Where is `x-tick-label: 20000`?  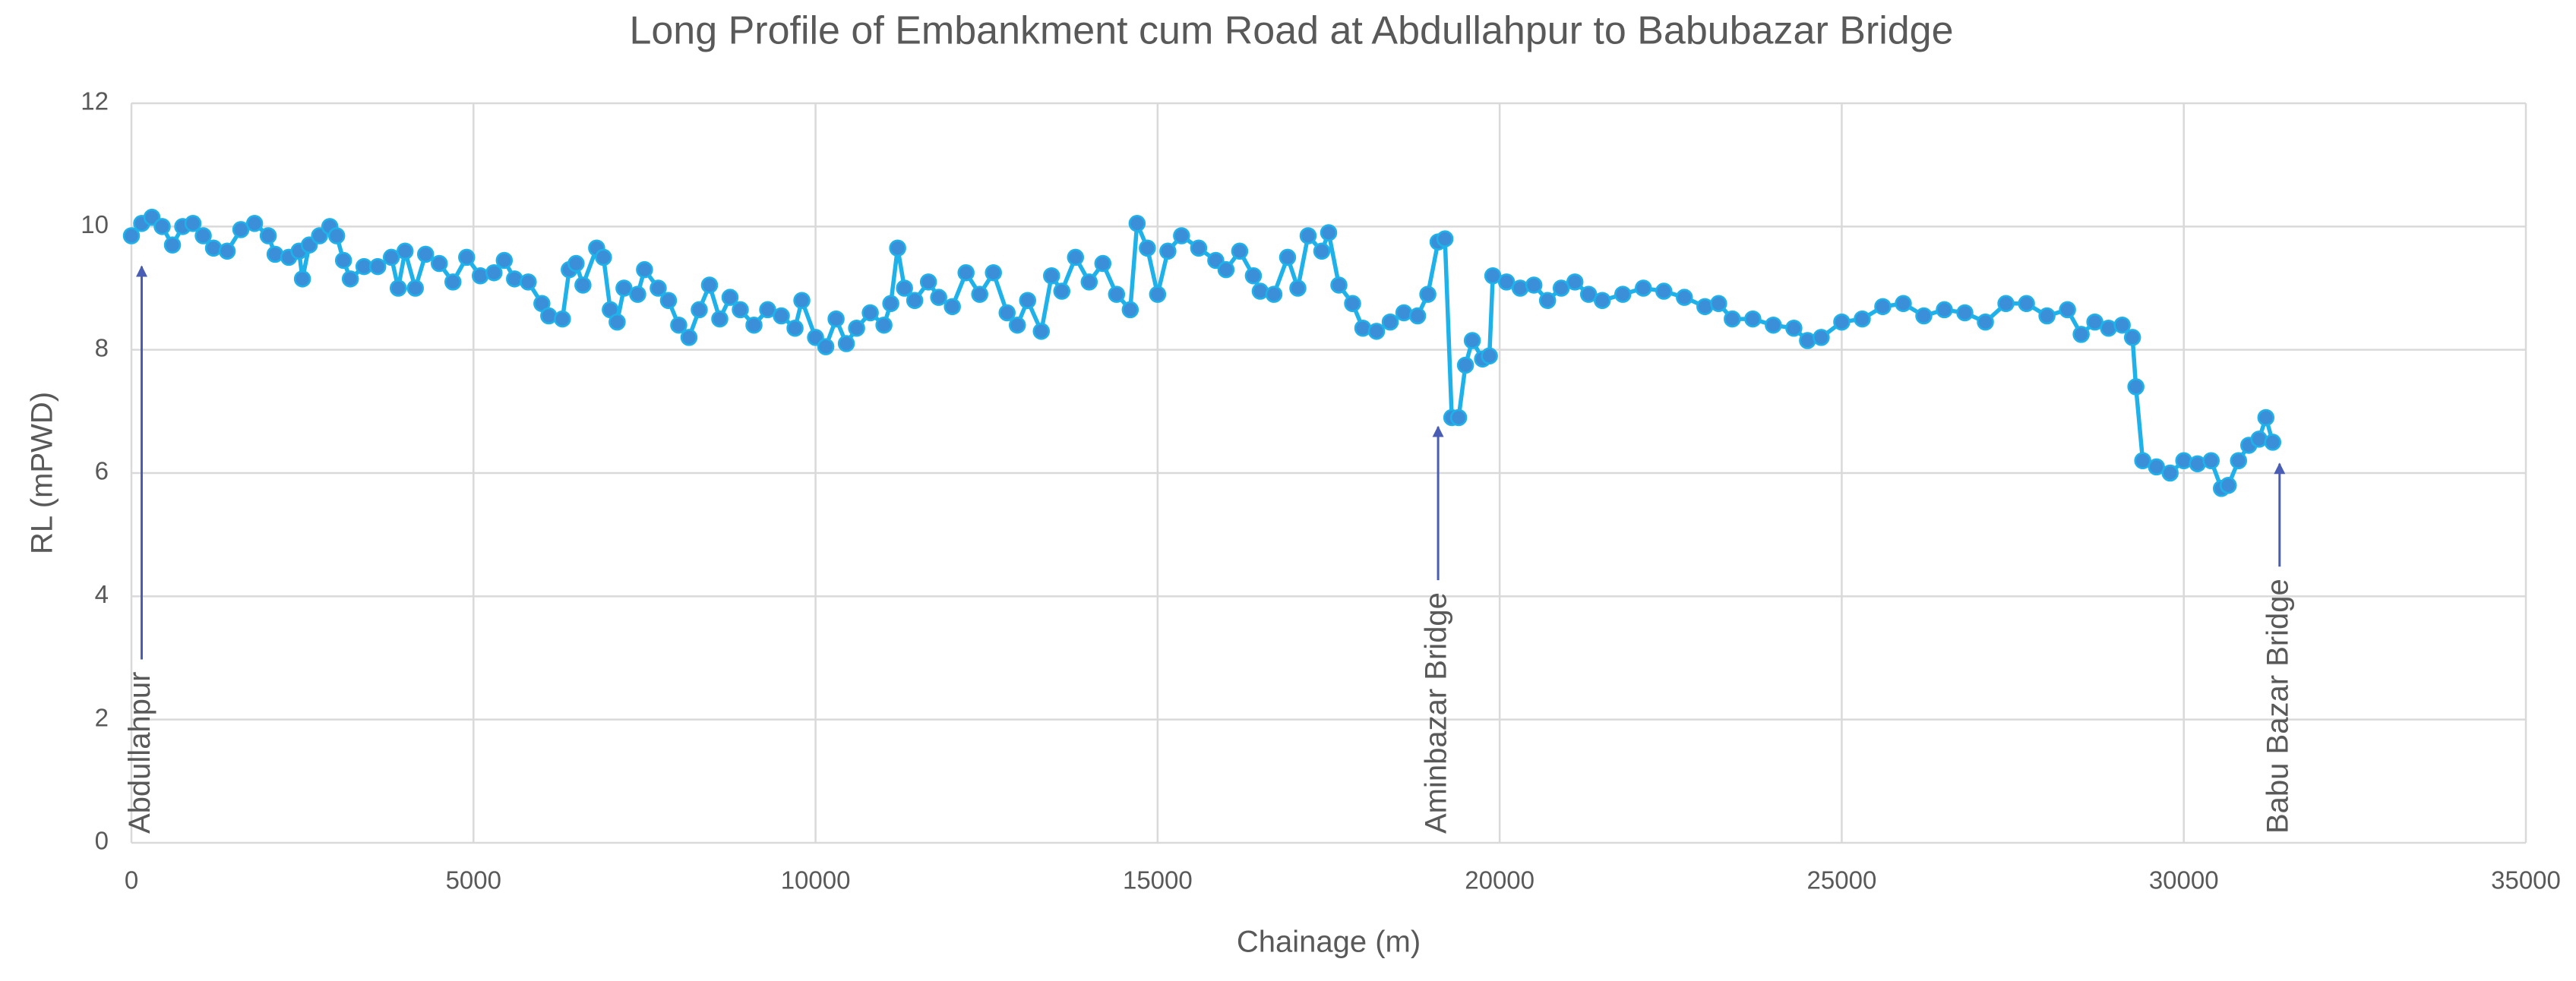 x-tick-label: 20000 is located at coordinates (1500, 880).